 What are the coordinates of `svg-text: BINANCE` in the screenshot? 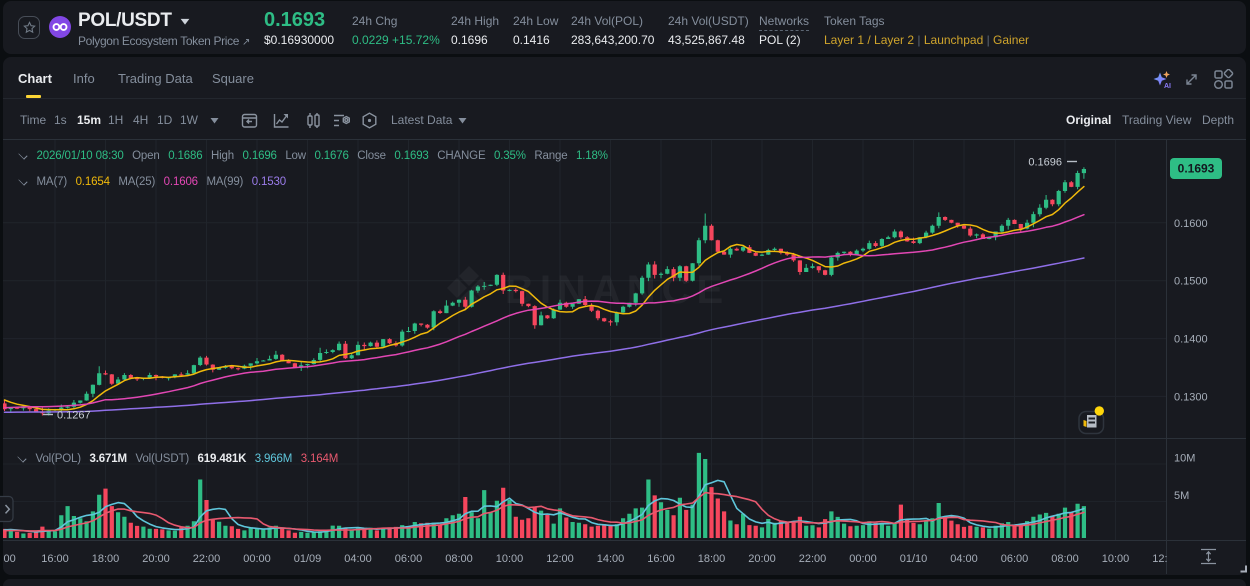 It's located at (617, 290).